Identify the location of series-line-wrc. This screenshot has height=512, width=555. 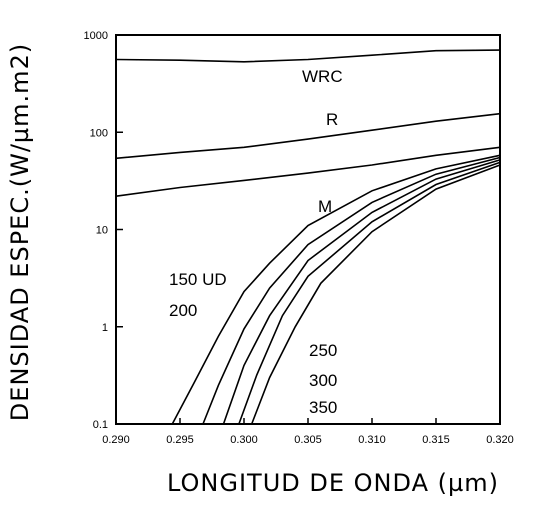
(308, 56).